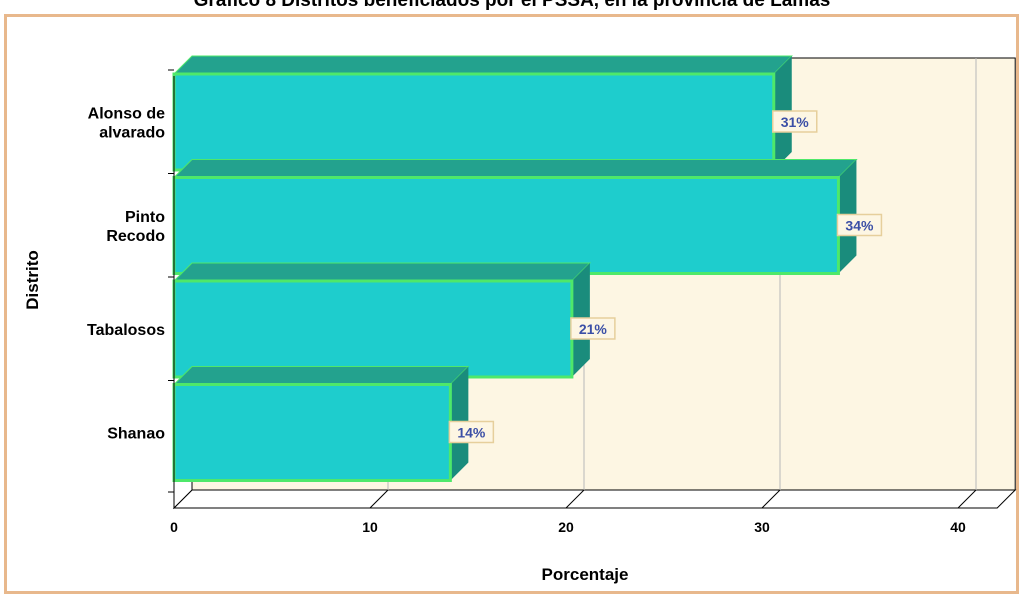  I want to click on data-label-4: 14%, so click(471, 432).